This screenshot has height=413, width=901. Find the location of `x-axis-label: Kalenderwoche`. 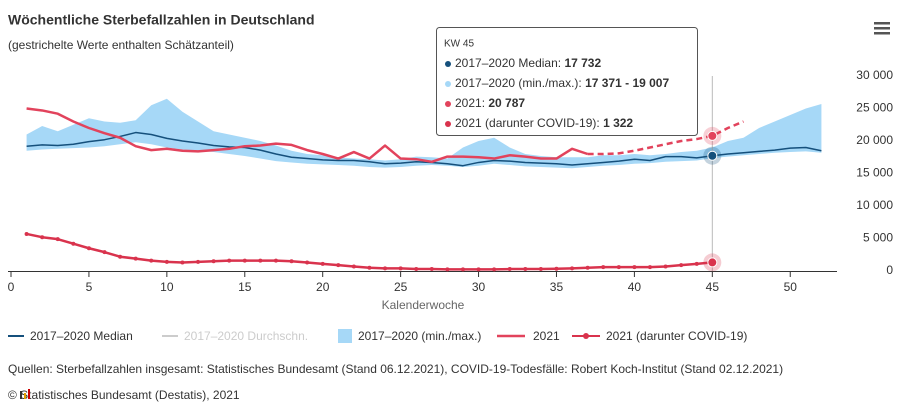

x-axis-label: Kalenderwoche is located at coordinates (423, 305).